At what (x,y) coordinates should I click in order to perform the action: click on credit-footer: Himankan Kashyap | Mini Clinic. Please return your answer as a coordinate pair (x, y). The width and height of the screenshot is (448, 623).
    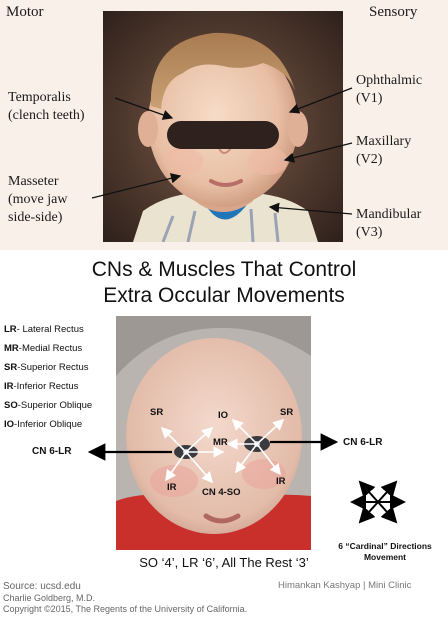
    Looking at the image, I should click on (345, 585).